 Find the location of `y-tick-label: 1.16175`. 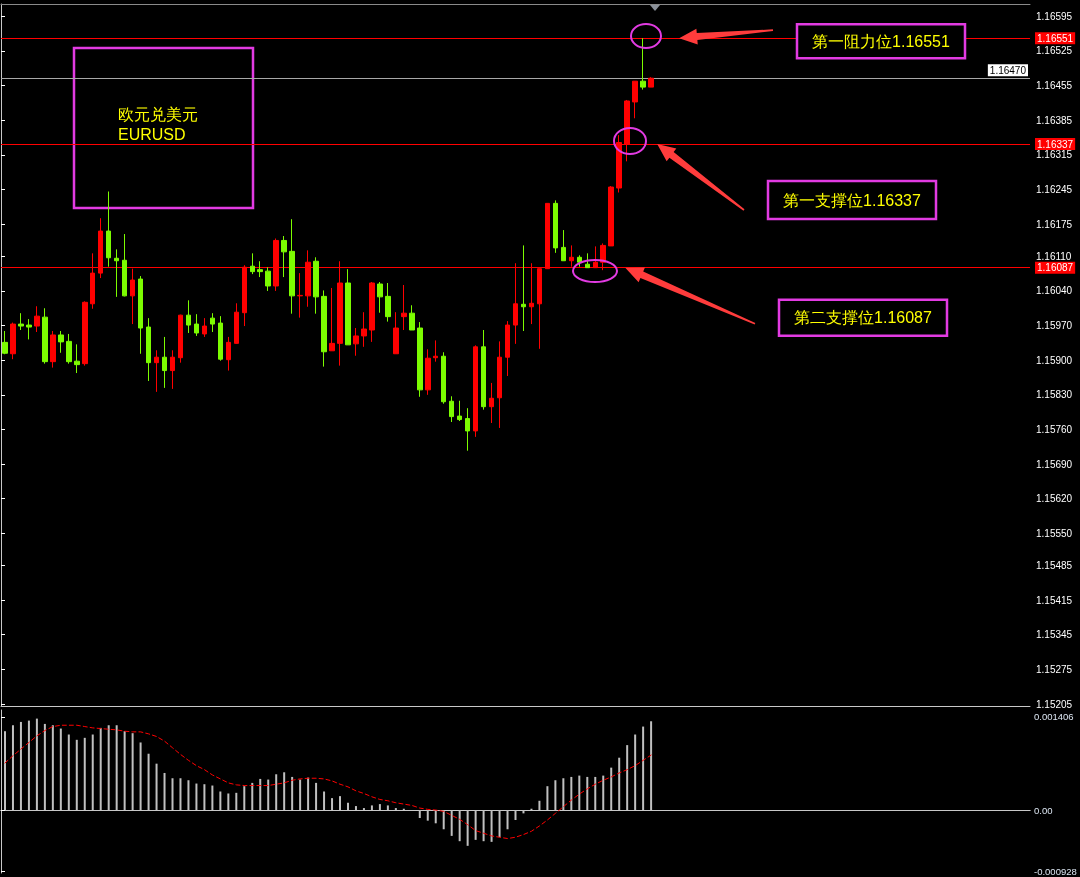

y-tick-label: 1.16175 is located at coordinates (1054, 224).